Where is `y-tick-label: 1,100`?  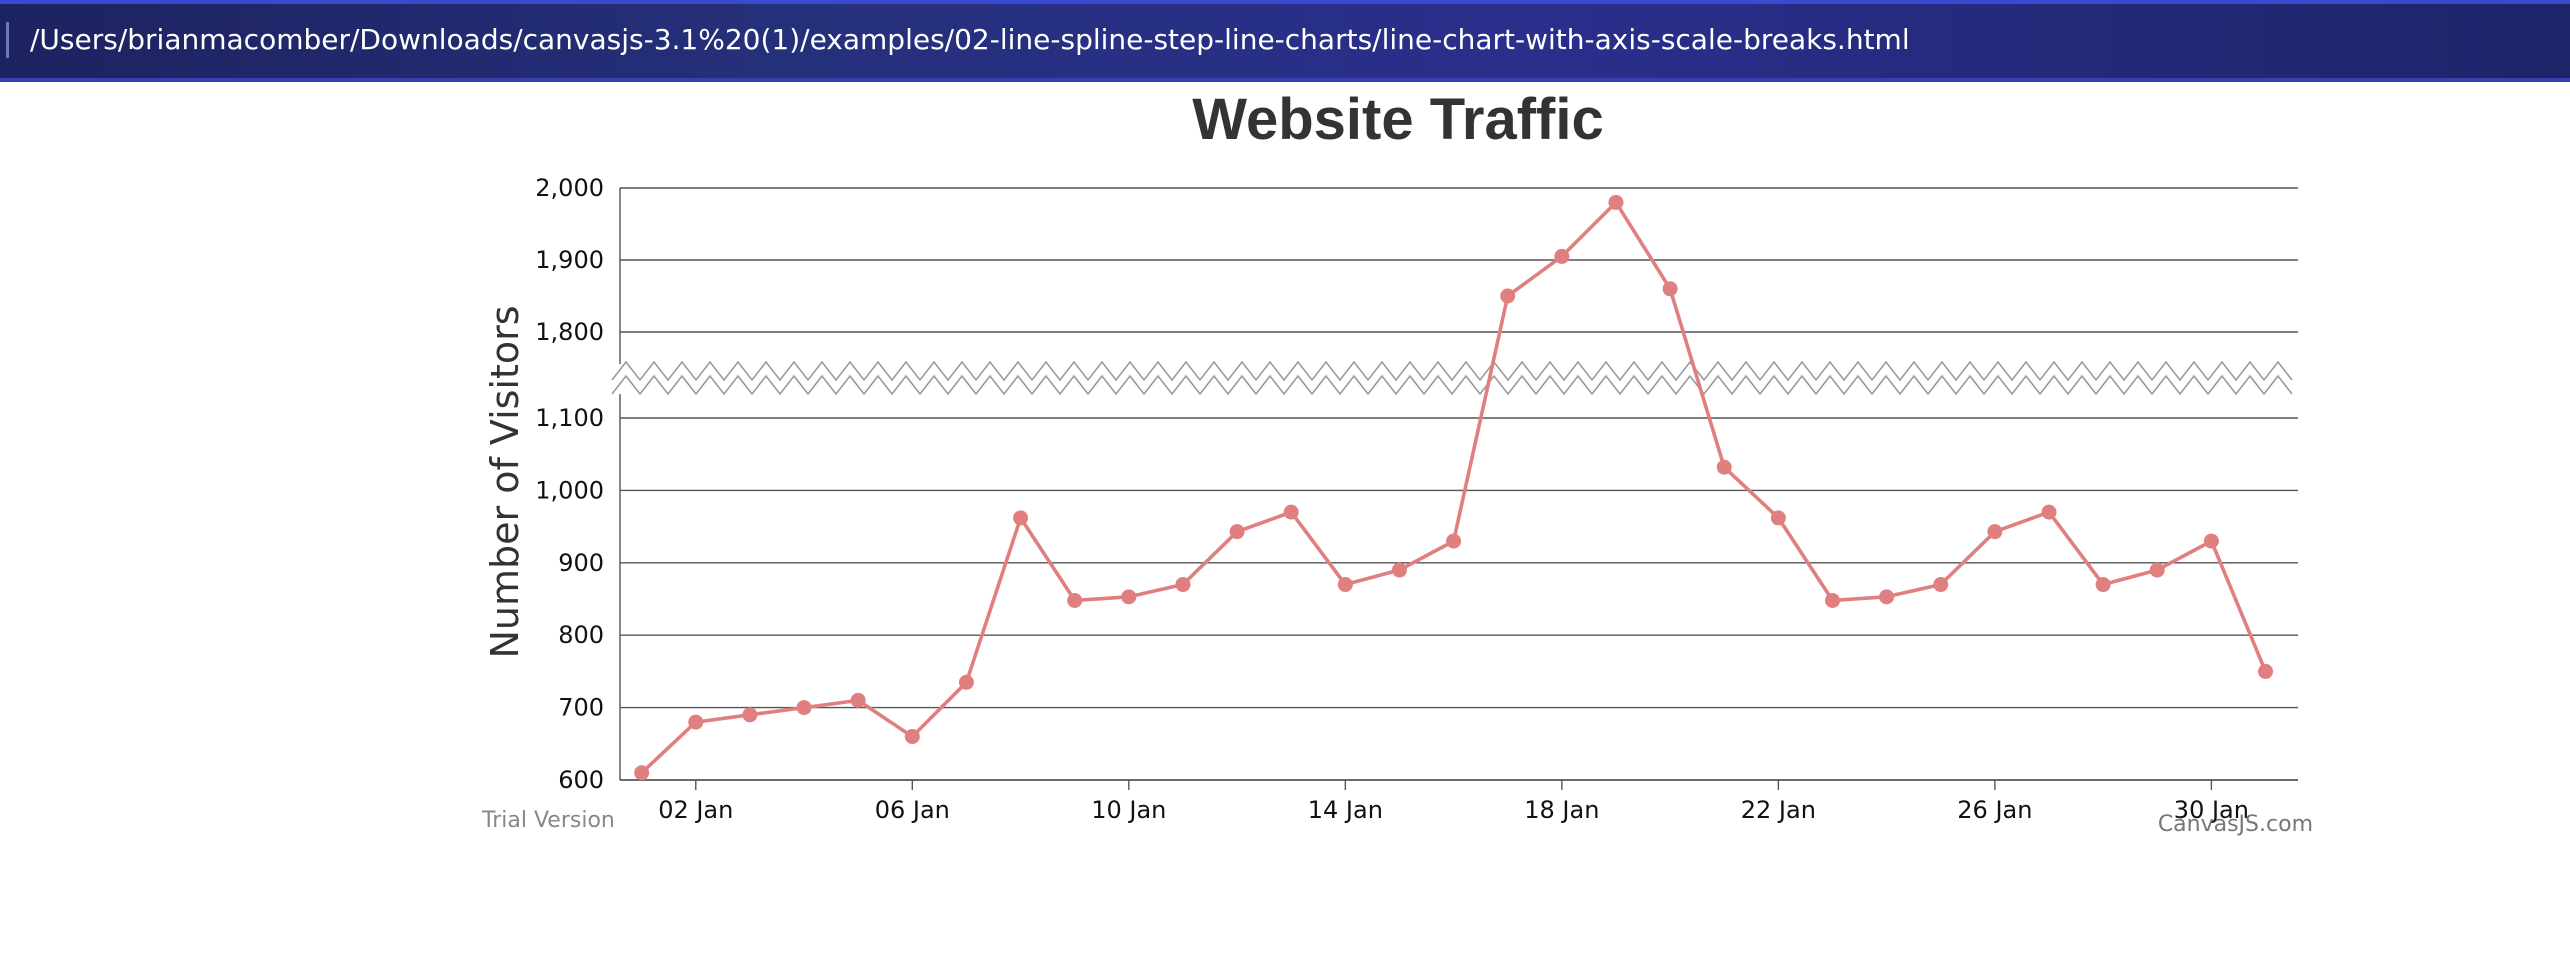
y-tick-label: 1,100 is located at coordinates (569, 418).